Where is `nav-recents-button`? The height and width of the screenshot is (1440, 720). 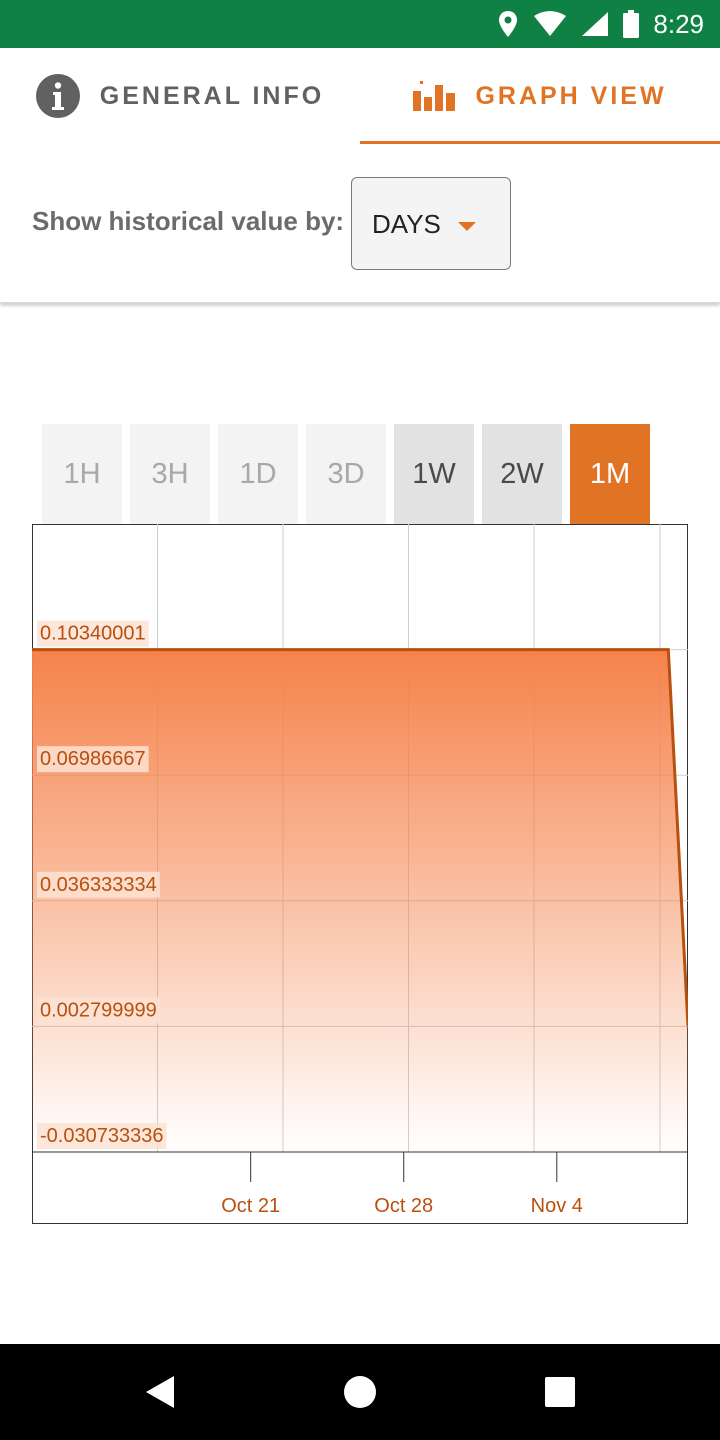 nav-recents-button is located at coordinates (560, 1392).